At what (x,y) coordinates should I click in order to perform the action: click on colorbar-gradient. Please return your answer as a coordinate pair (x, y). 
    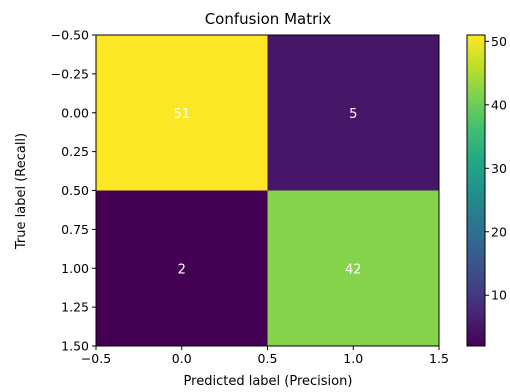
    Looking at the image, I should click on (476, 190).